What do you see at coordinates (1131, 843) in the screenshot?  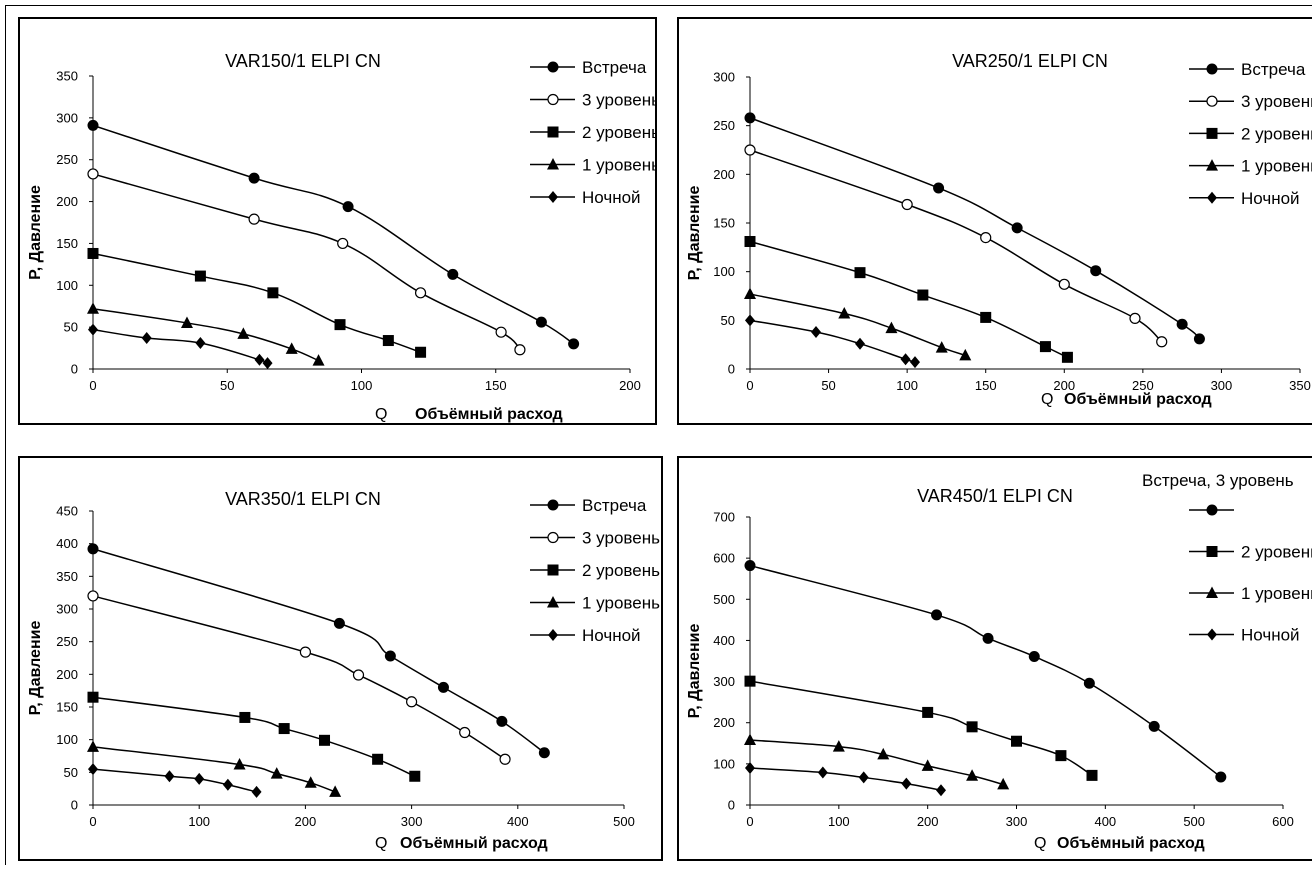 I see `chart4-x-axis-label: Объёмный расход` at bounding box center [1131, 843].